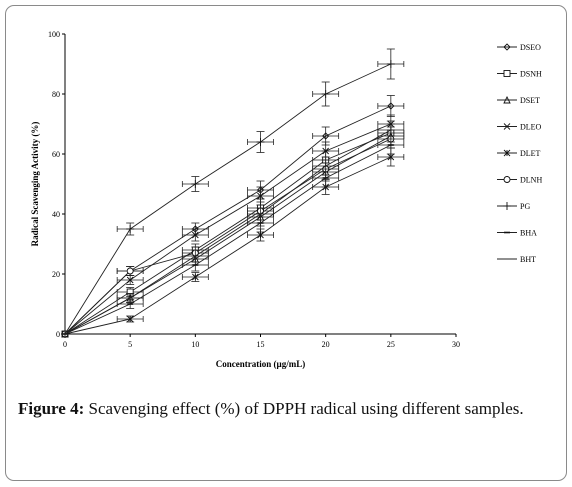 The width and height of the screenshot is (572, 487). Describe the element at coordinates (391, 344) in the screenshot. I see `x-tick-label: 25` at that location.